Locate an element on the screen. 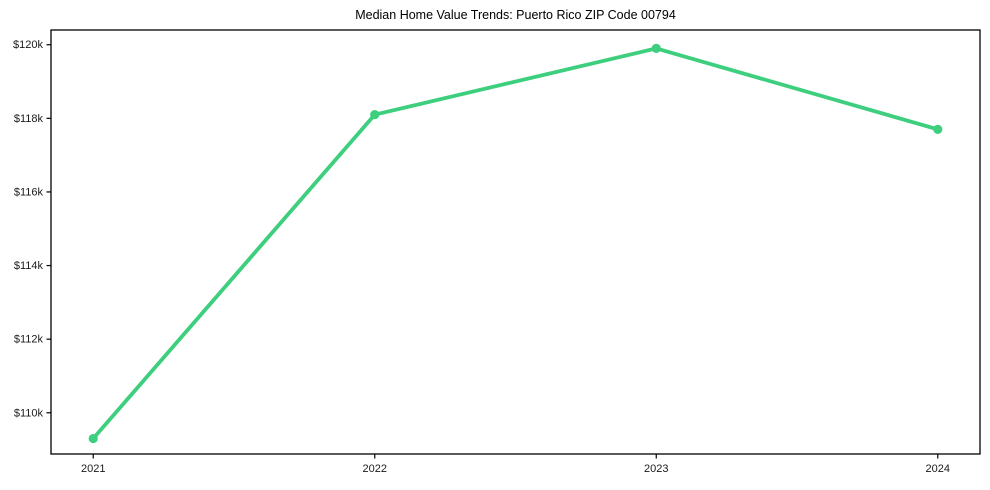 This screenshot has height=490, width=990. x-axis-tick-label: 2022 is located at coordinates (375, 469).